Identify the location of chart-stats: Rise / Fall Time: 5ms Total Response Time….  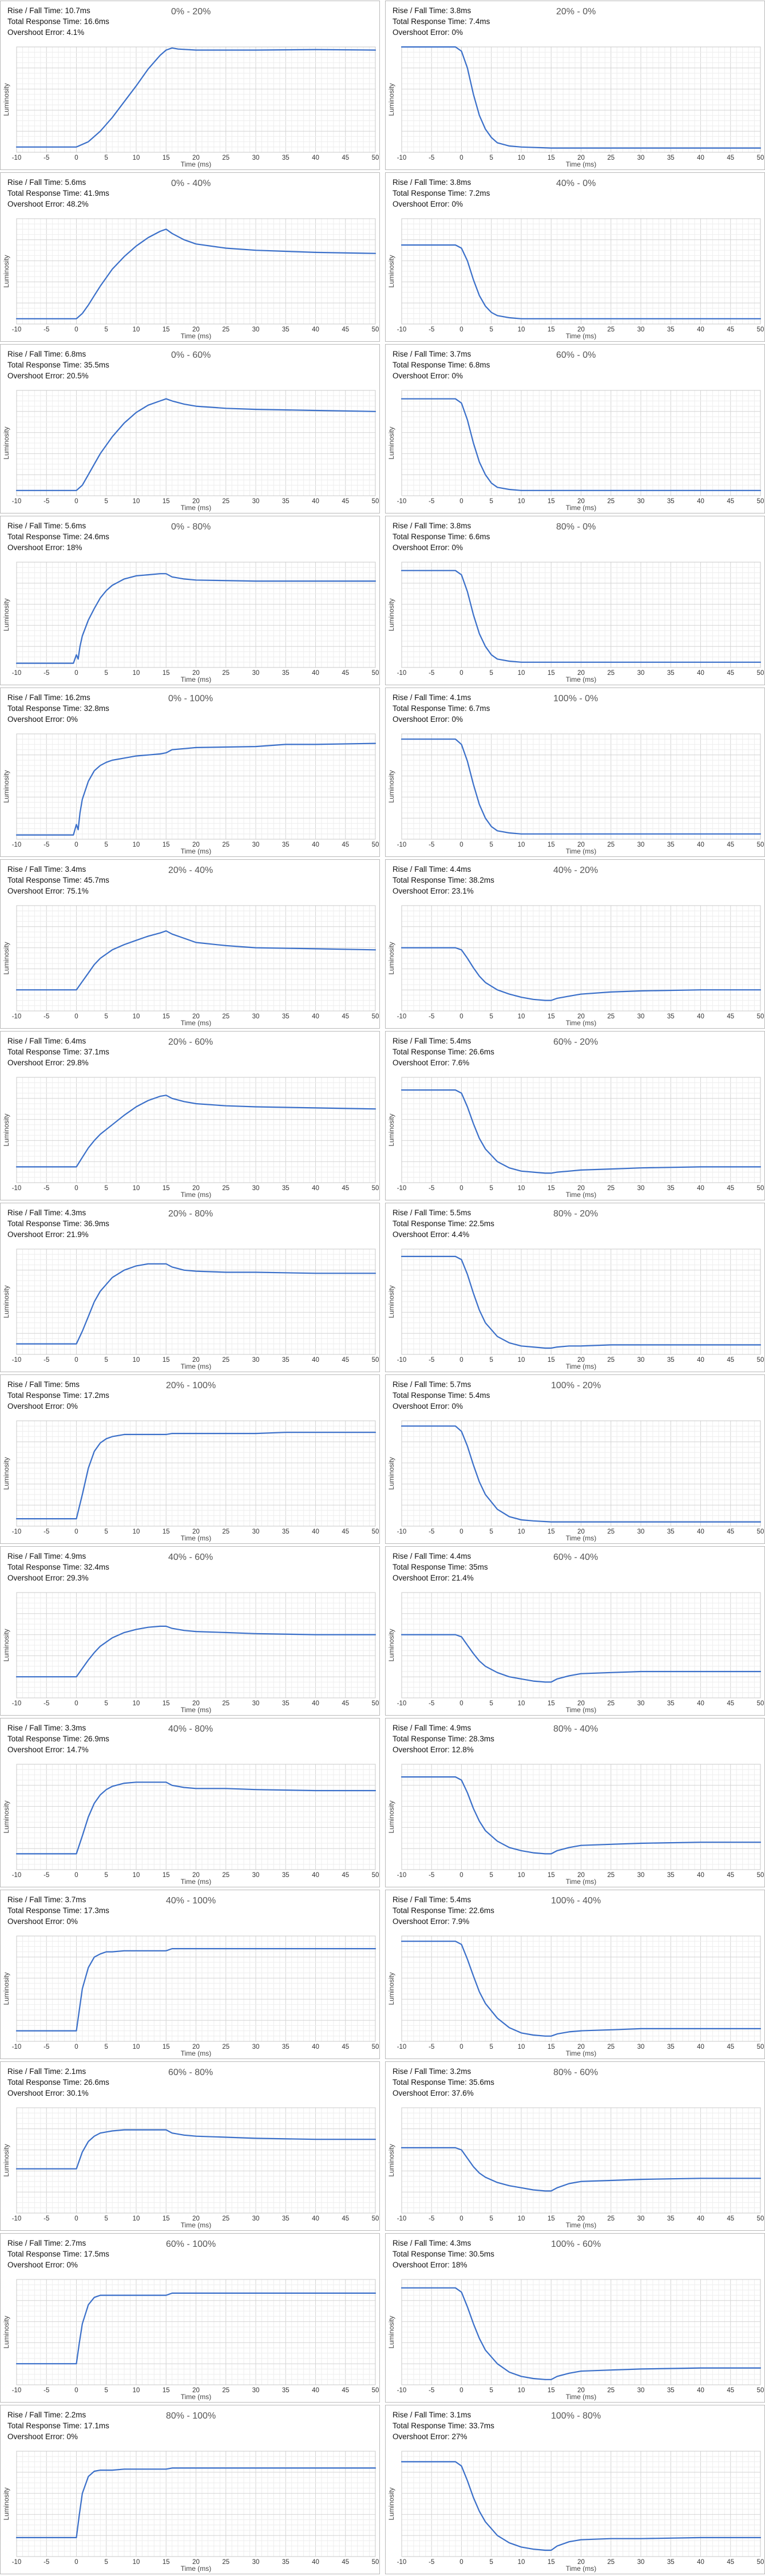
(58, 1395).